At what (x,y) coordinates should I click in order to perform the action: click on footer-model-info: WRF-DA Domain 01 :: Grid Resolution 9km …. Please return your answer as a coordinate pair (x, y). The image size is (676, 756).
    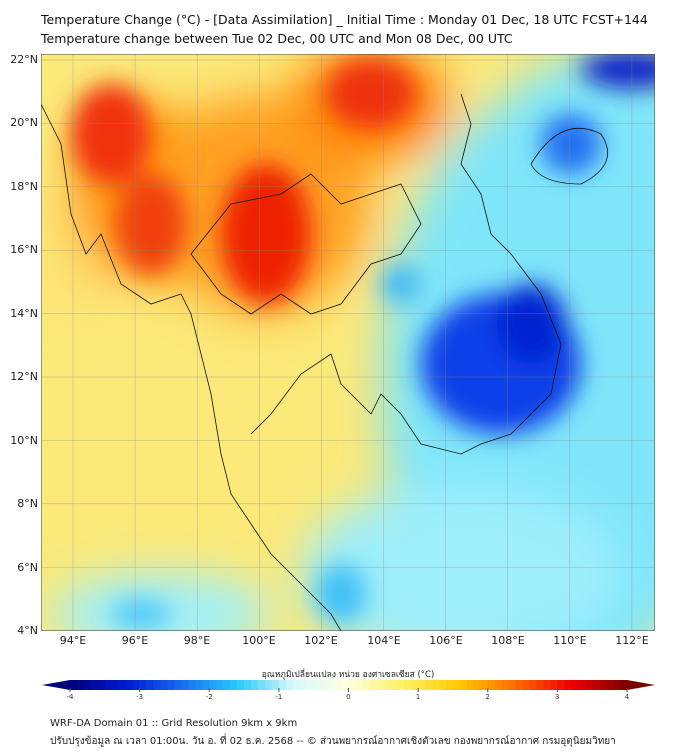
    Looking at the image, I should click on (174, 723).